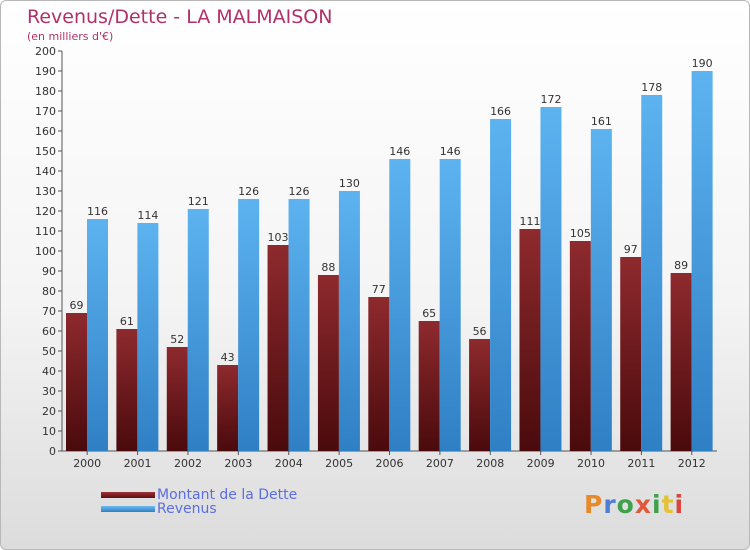 The width and height of the screenshot is (750, 550). What do you see at coordinates (238, 463) in the screenshot?
I see `x-tick-label-2003: 2003` at bounding box center [238, 463].